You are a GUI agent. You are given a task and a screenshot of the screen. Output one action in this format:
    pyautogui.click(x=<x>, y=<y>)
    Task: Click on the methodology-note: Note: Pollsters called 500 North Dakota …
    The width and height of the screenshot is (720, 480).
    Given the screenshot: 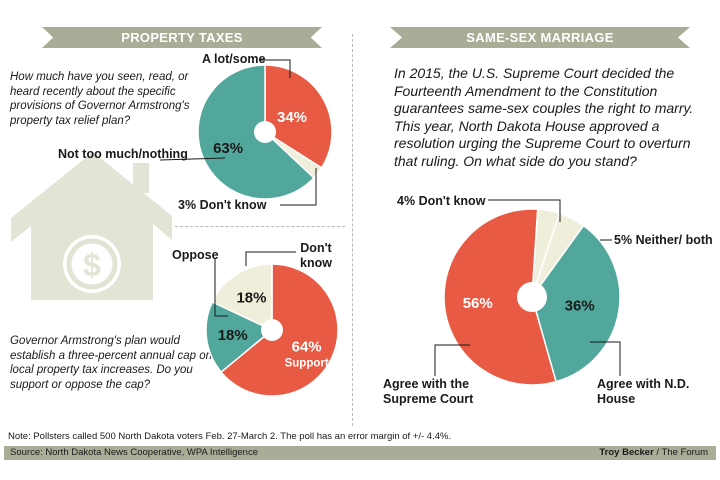 What is the action you would take?
    pyautogui.click(x=230, y=436)
    